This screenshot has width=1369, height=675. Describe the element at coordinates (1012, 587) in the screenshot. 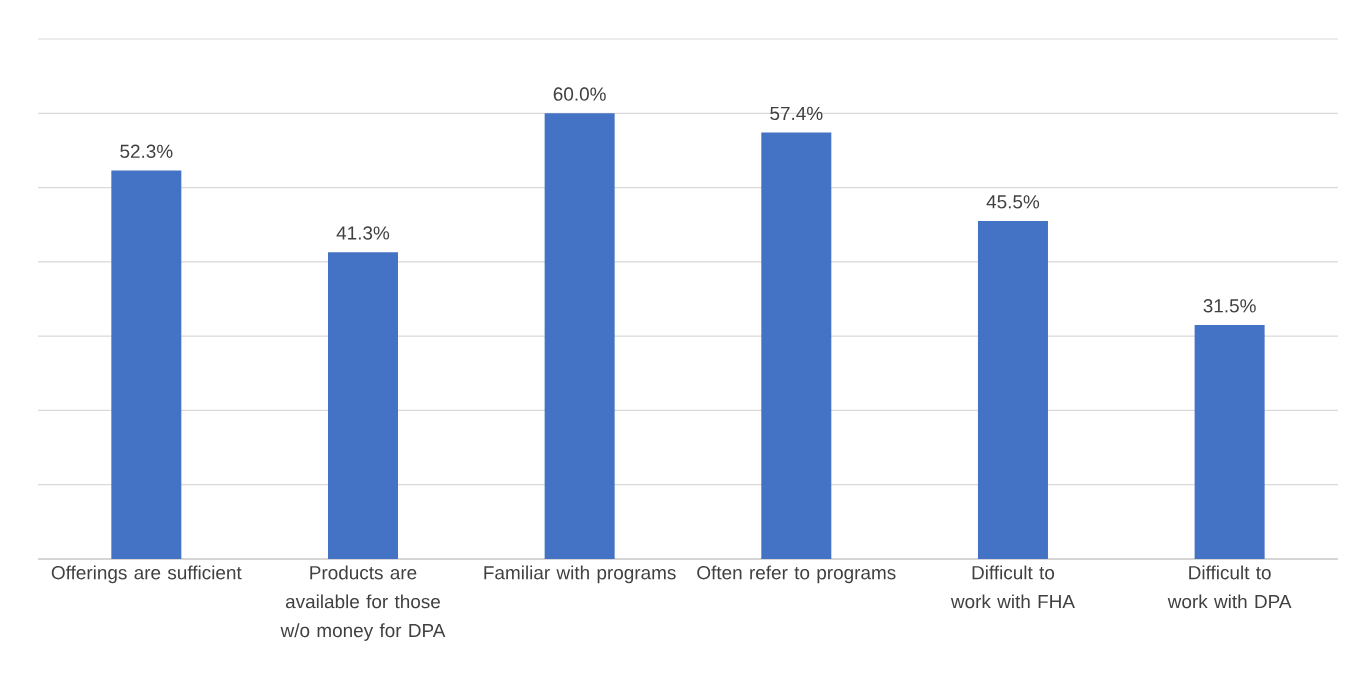

I see `x-tick-label: Difficult to work with FHA` at that location.